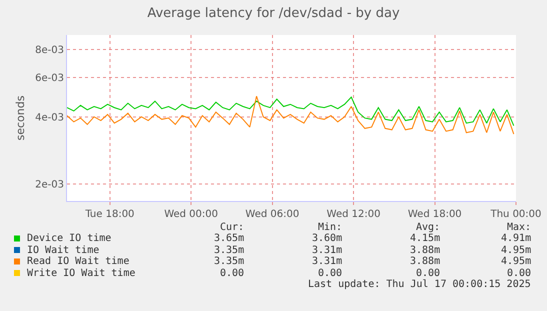 This screenshot has height=311, width=547. Describe the element at coordinates (428, 227) in the screenshot. I see `text: Avg:` at that location.